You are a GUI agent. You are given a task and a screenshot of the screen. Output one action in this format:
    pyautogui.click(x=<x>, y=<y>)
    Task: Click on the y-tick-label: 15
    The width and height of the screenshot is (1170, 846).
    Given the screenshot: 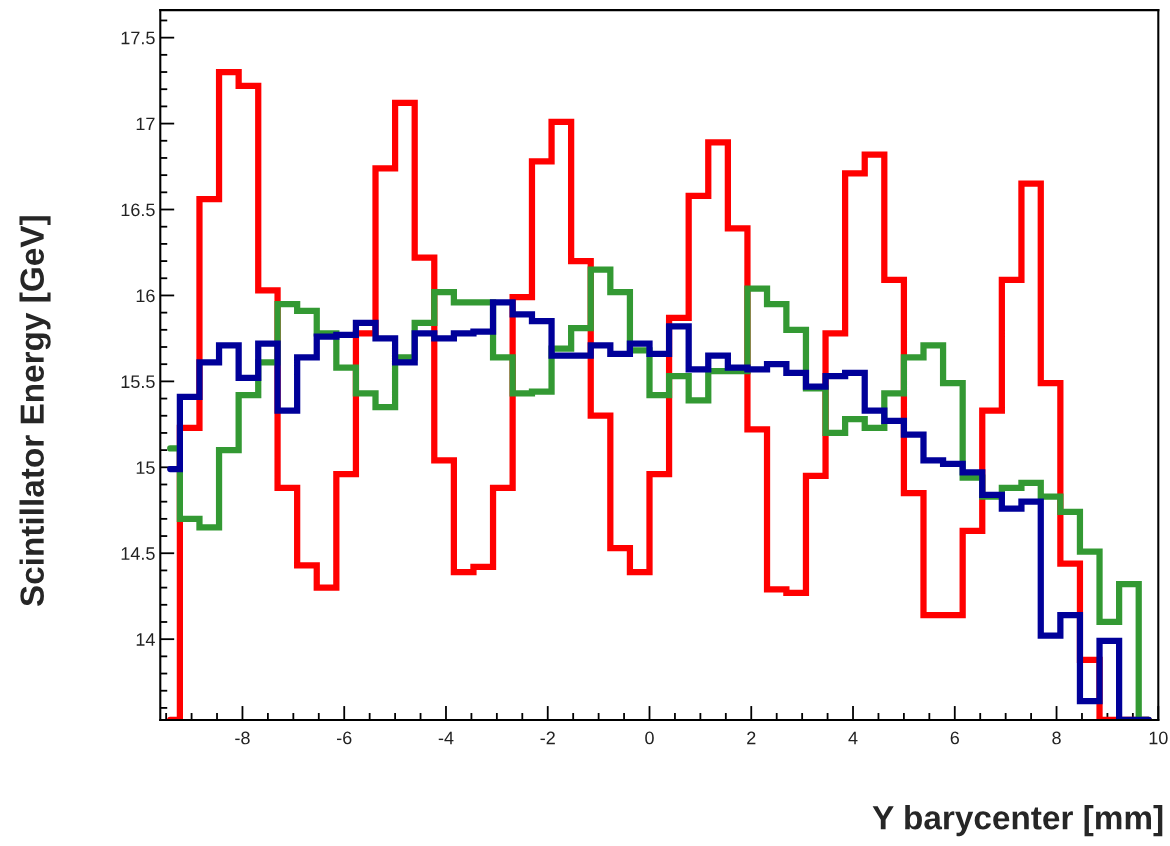 What is the action you would take?
    pyautogui.click(x=145, y=468)
    